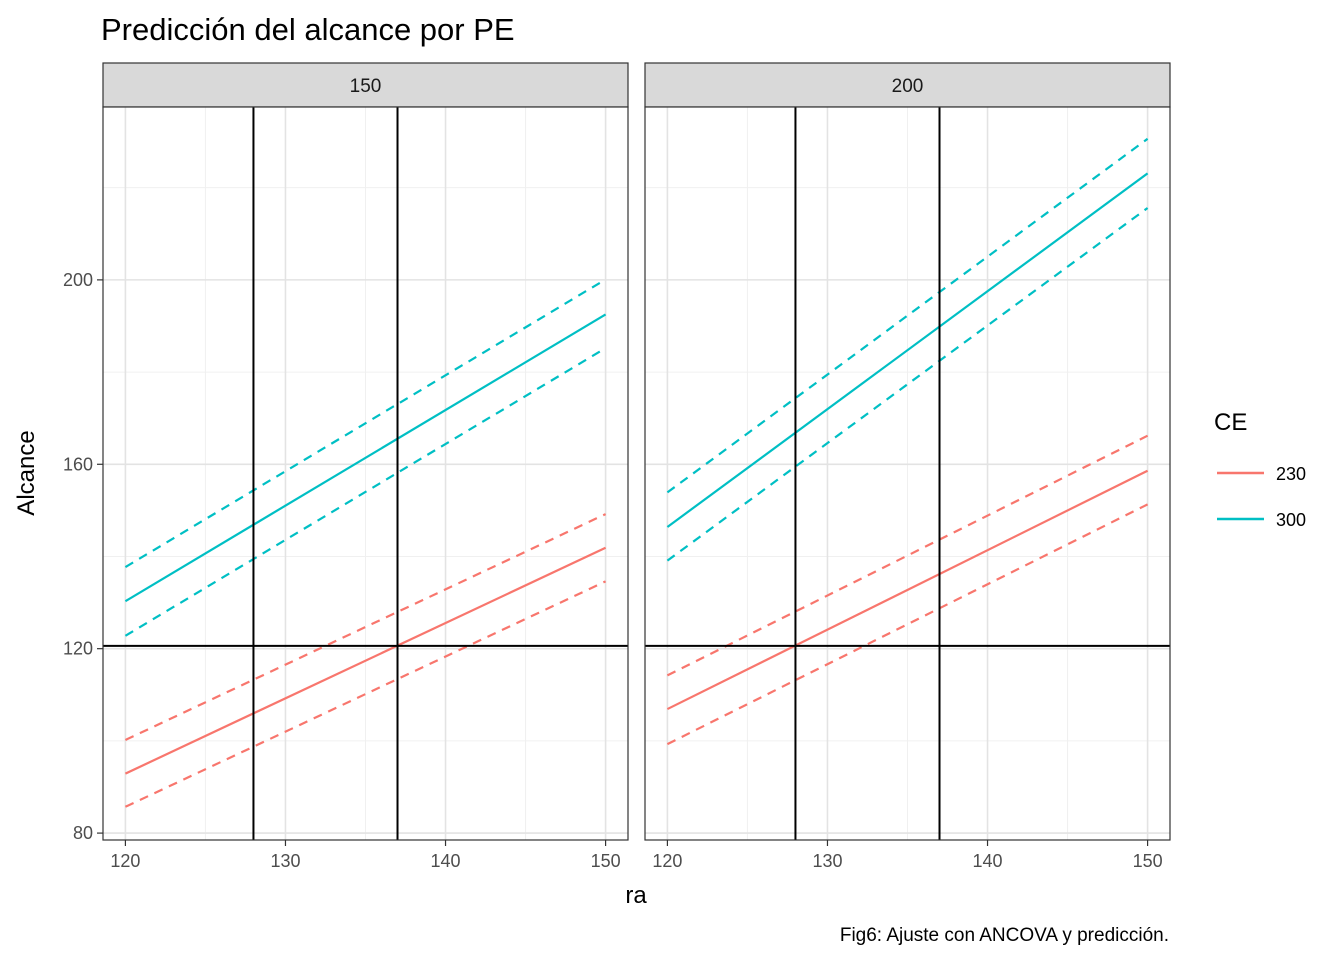 The width and height of the screenshot is (1344, 960). What do you see at coordinates (26, 472) in the screenshot?
I see `y-axis-title: Alcance` at bounding box center [26, 472].